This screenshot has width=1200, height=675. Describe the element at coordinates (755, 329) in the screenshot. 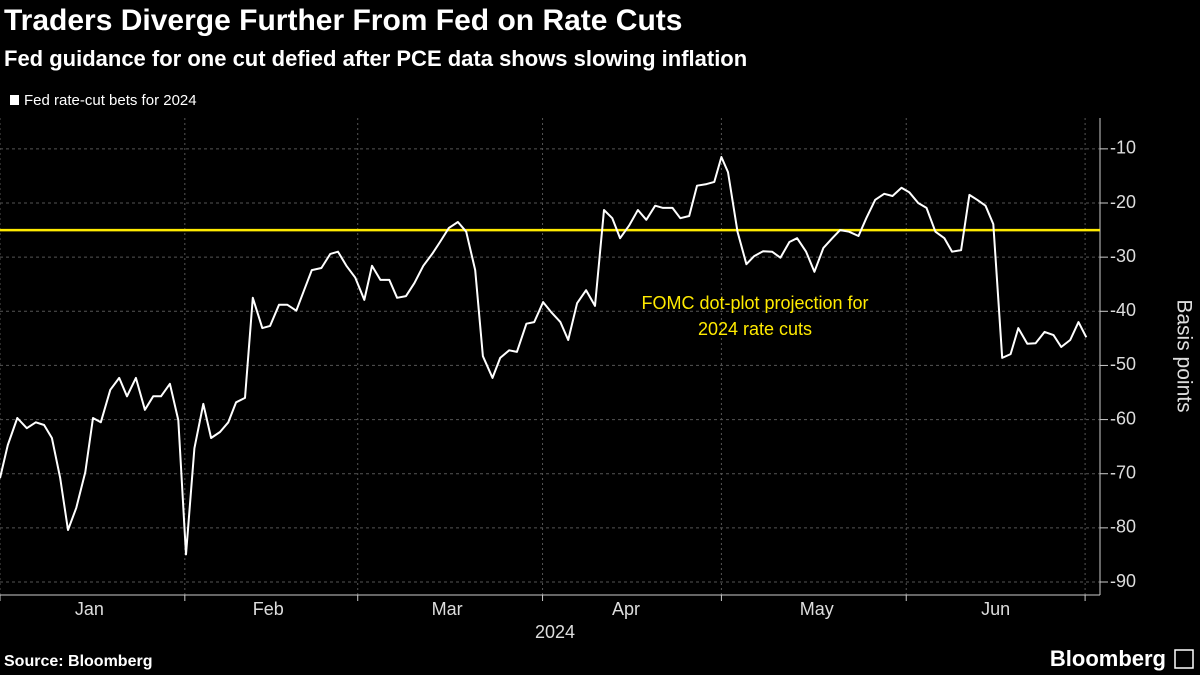

I see `annotation: 2024 rate cuts` at that location.